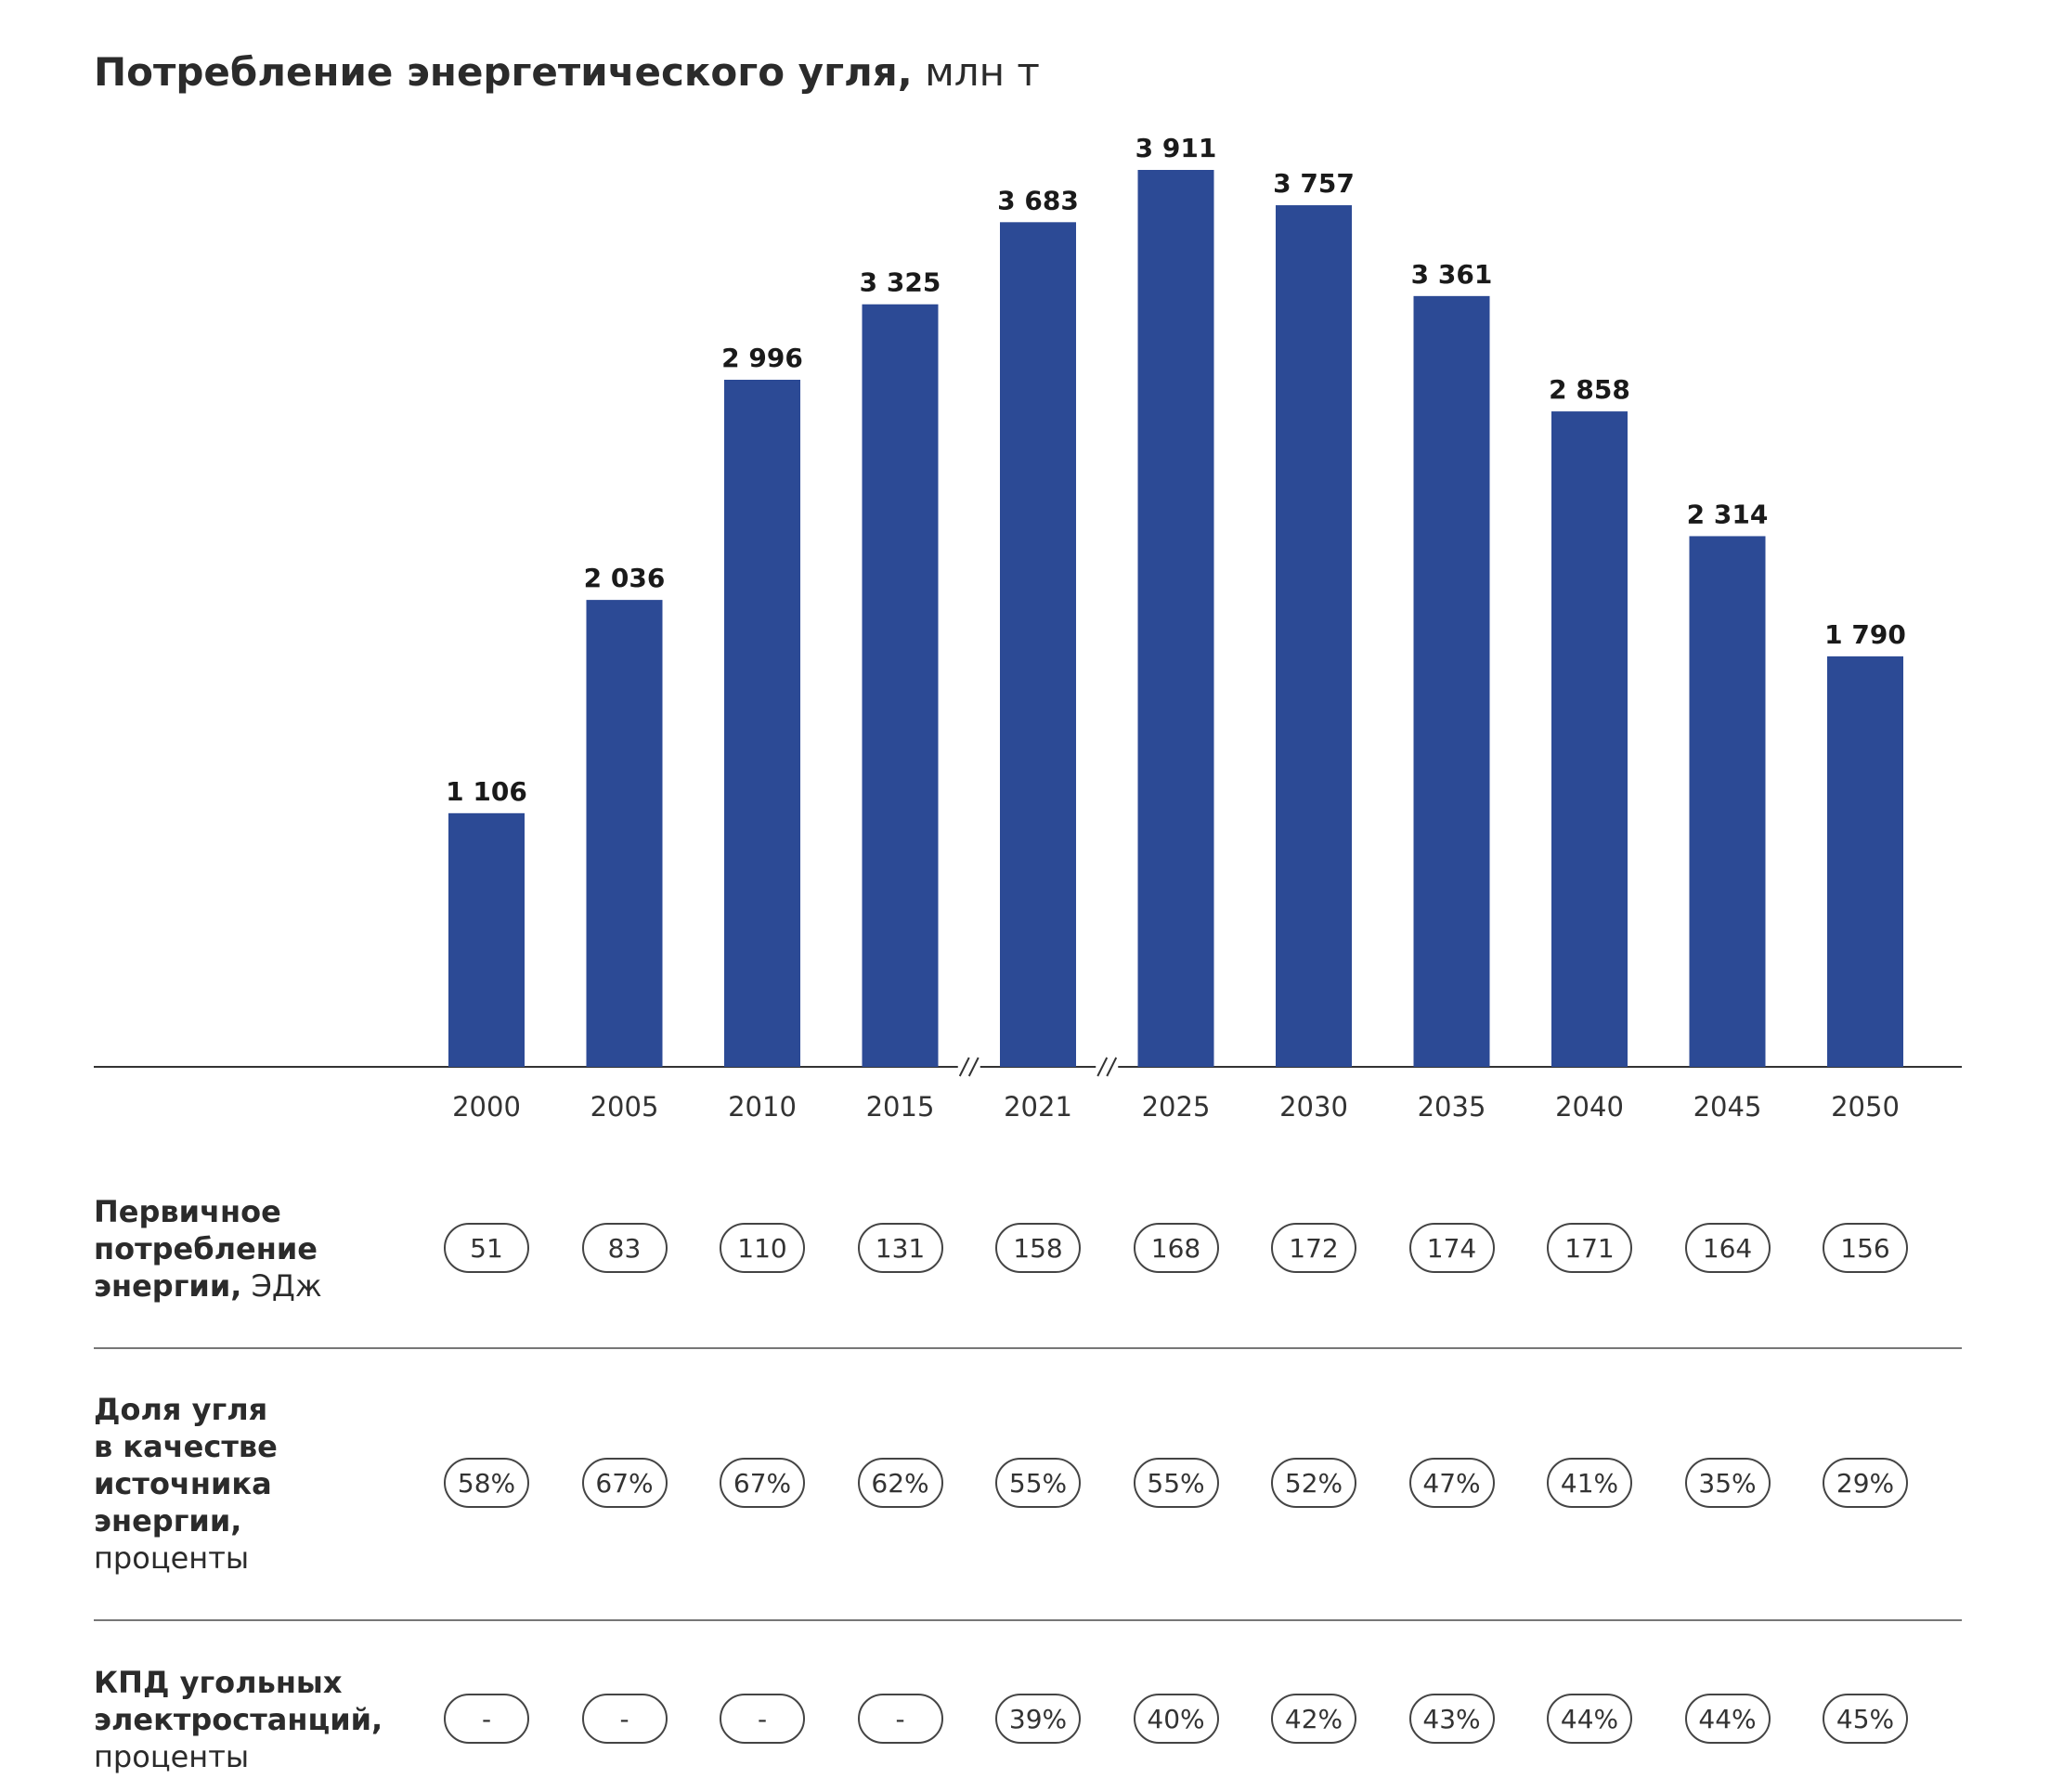  Describe the element at coordinates (1865, 1719) in the screenshot. I see `table-cell-pill: 45%` at that location.